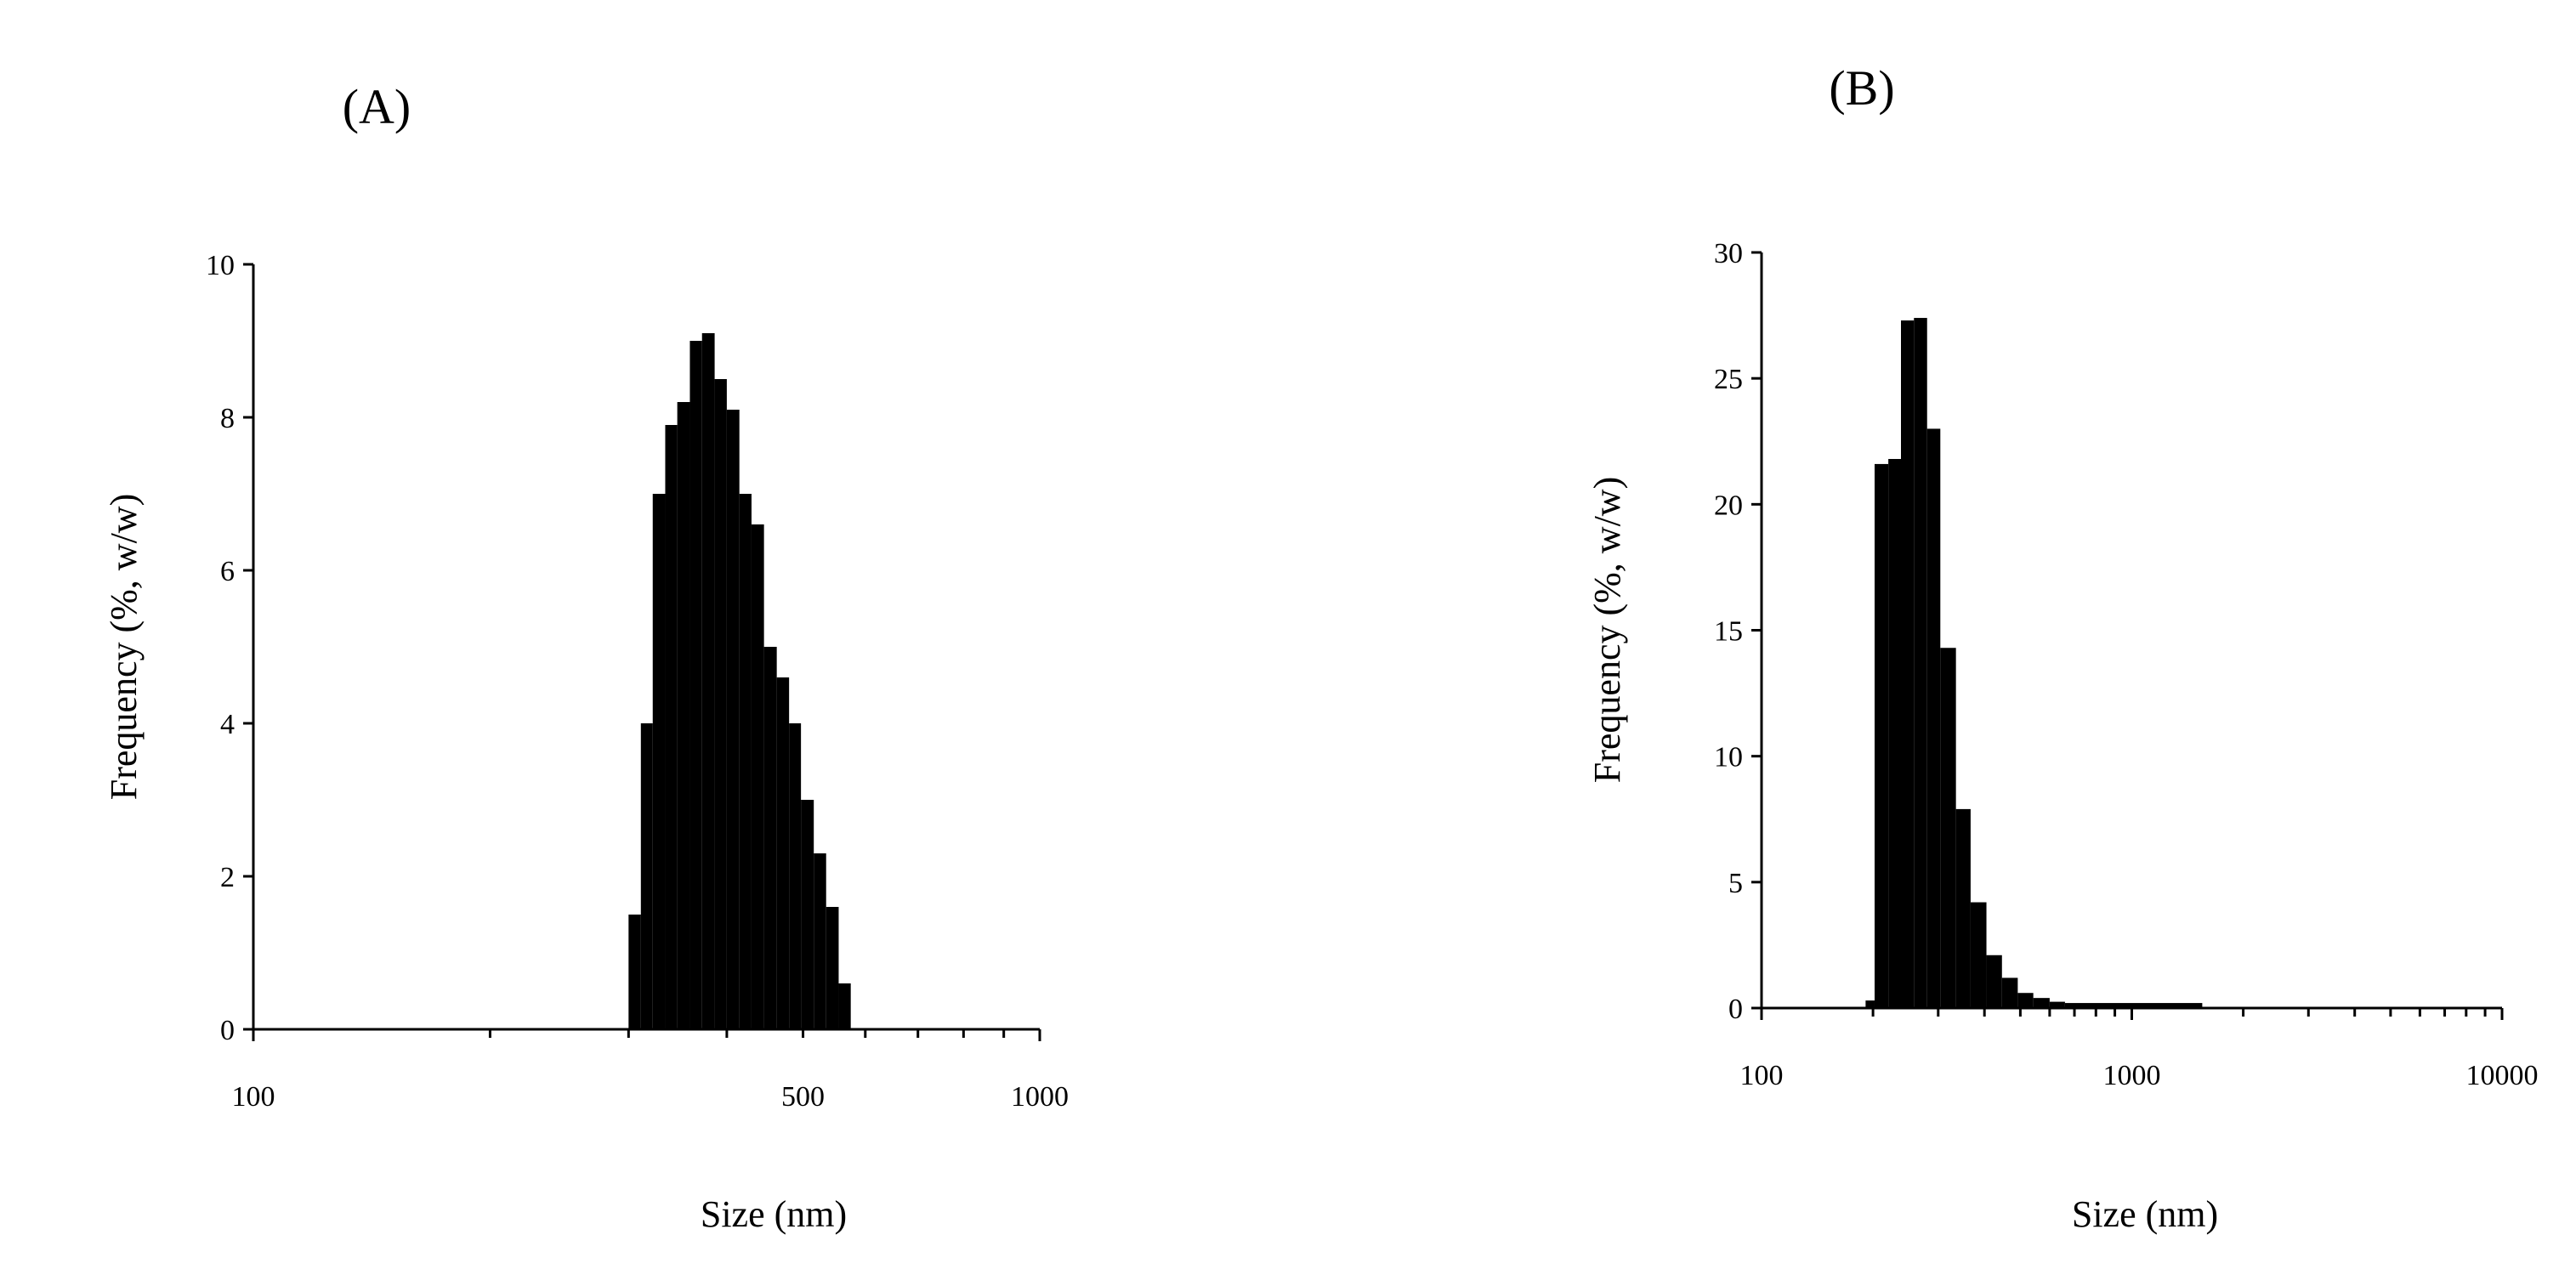  Describe the element at coordinates (1762, 1075) in the screenshot. I see `panel-b-x-tick-label: 100` at that location.